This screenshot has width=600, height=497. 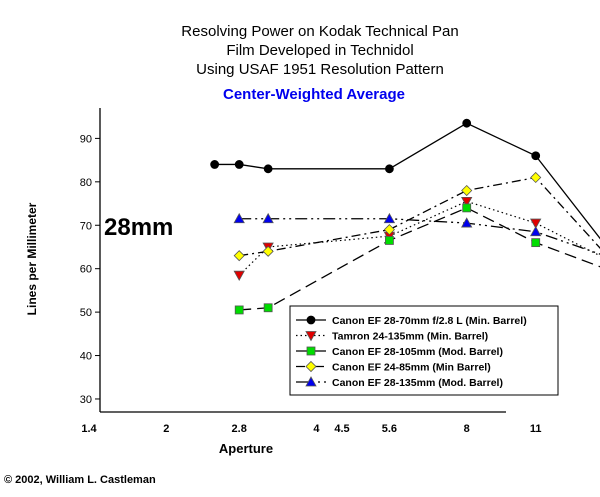 What do you see at coordinates (246, 448) in the screenshot?
I see `x-axis-label: Aperture` at bounding box center [246, 448].